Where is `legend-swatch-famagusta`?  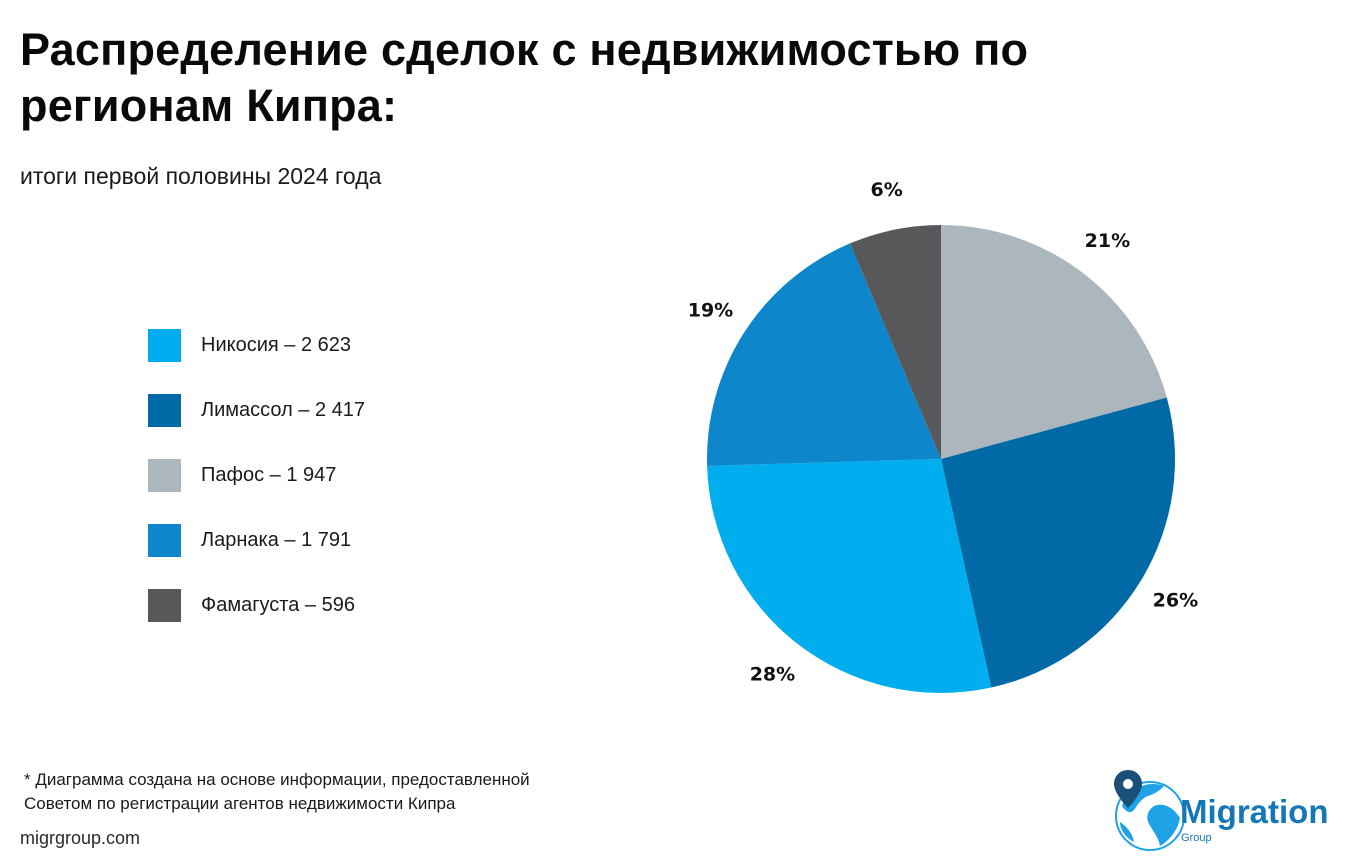 legend-swatch-famagusta is located at coordinates (164, 605).